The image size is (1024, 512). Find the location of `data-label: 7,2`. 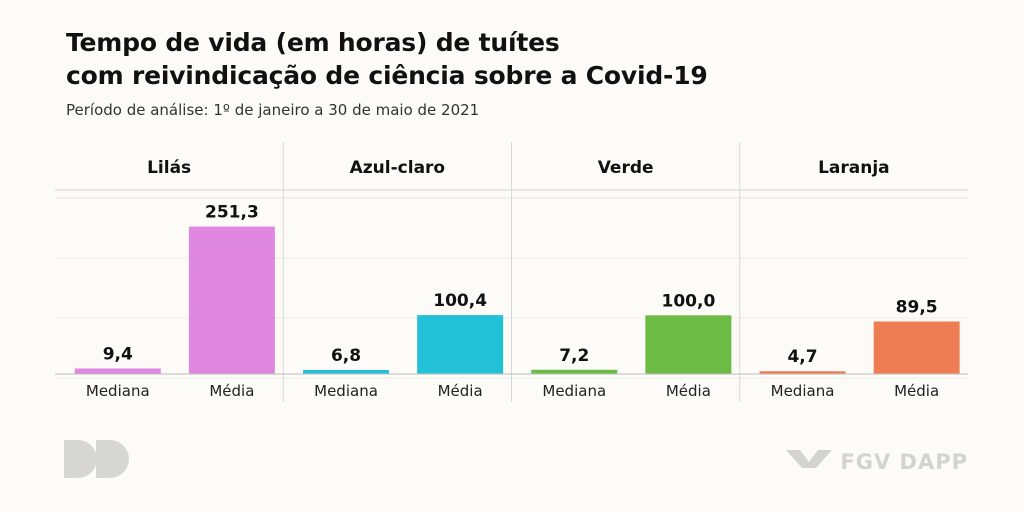

data-label: 7,2 is located at coordinates (574, 356).